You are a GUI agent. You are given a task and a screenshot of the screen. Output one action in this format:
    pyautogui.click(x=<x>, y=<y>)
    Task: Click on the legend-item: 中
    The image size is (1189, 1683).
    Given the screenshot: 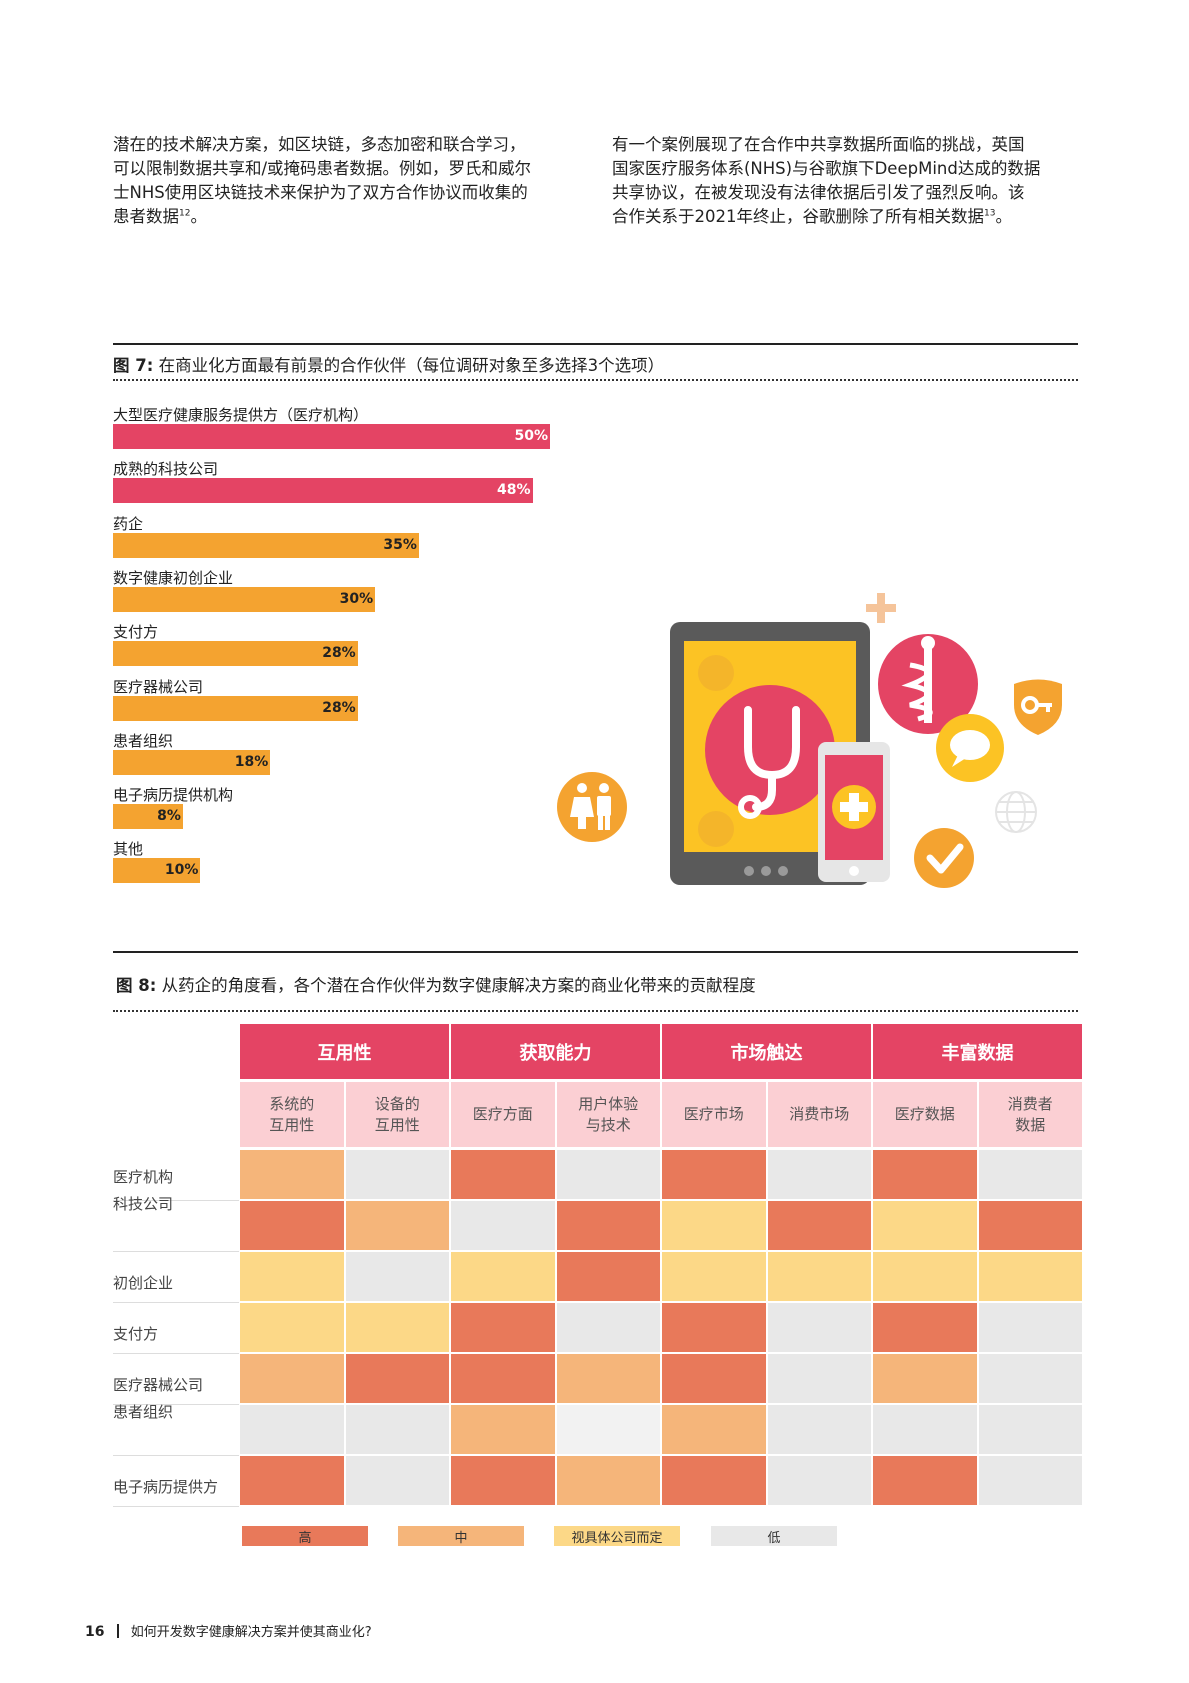 What is the action you would take?
    pyautogui.click(x=461, y=1536)
    